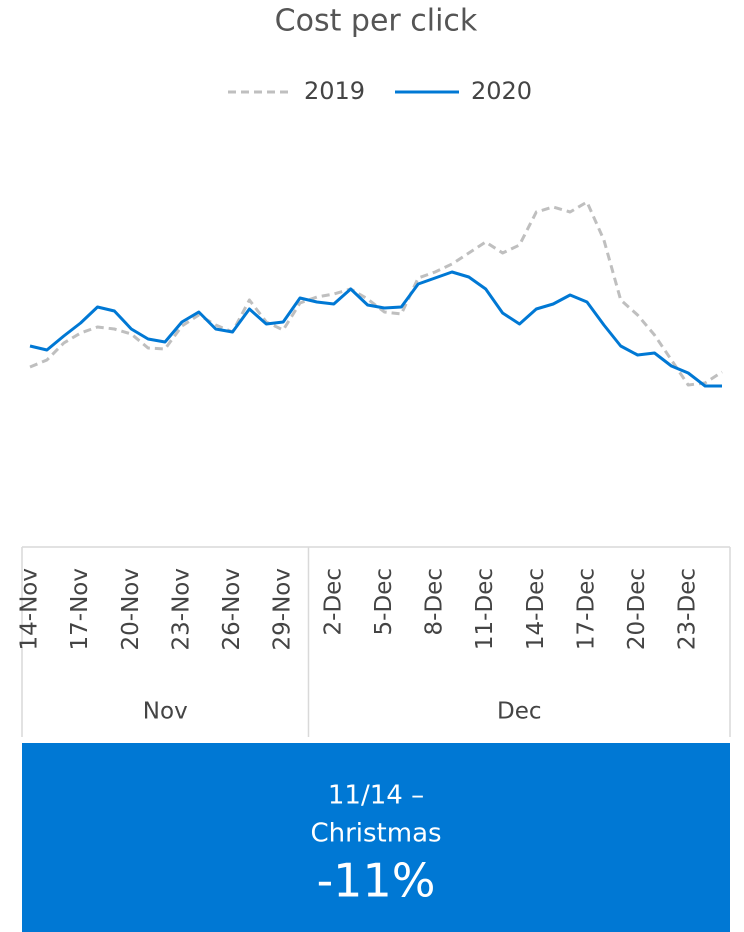 This screenshot has height=932, width=744. Describe the element at coordinates (586, 609) in the screenshot. I see `x-tick-label: 17-Dec` at that location.